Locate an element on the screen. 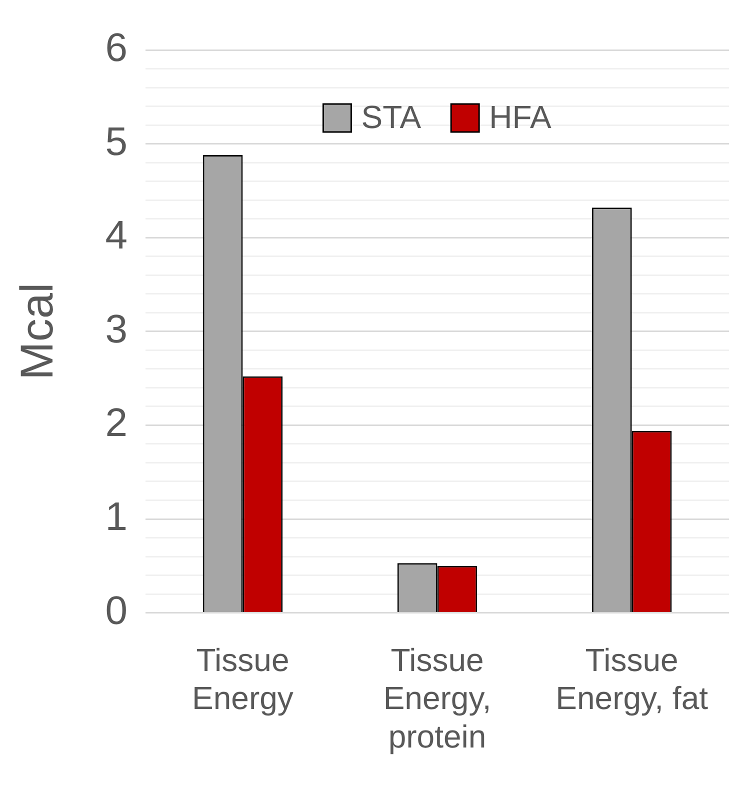  x-tick-label: Tissue Energy, protein is located at coordinates (437, 698).